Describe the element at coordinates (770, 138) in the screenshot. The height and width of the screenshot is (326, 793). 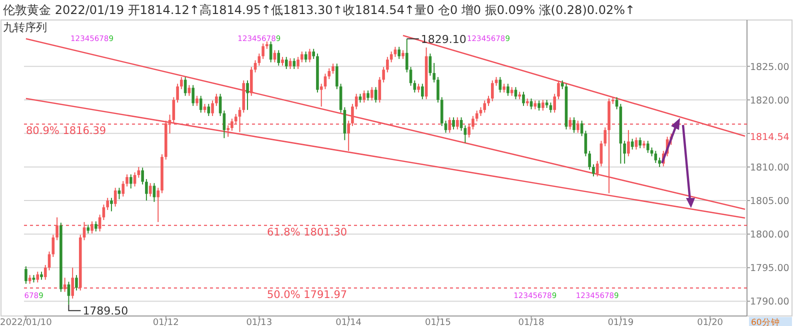
I see `text: 1814.54` at that location.